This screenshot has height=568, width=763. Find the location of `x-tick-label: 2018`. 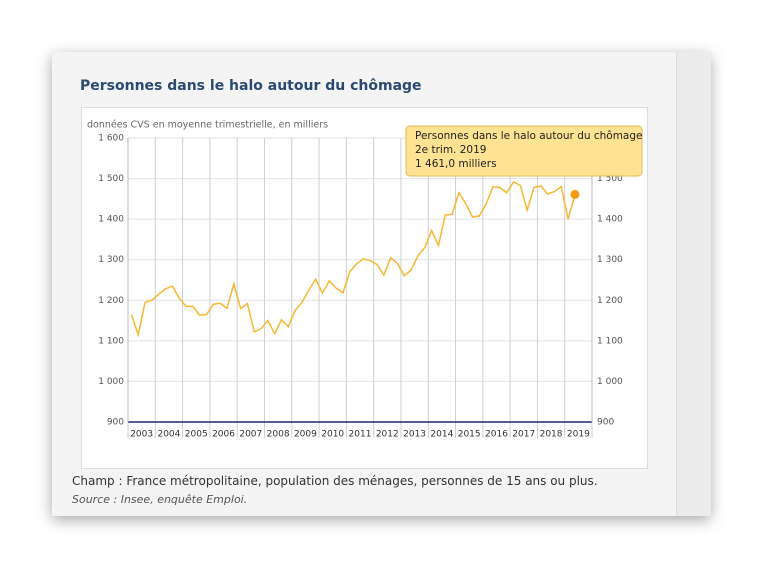

x-tick-label: 2018 is located at coordinates (551, 435).